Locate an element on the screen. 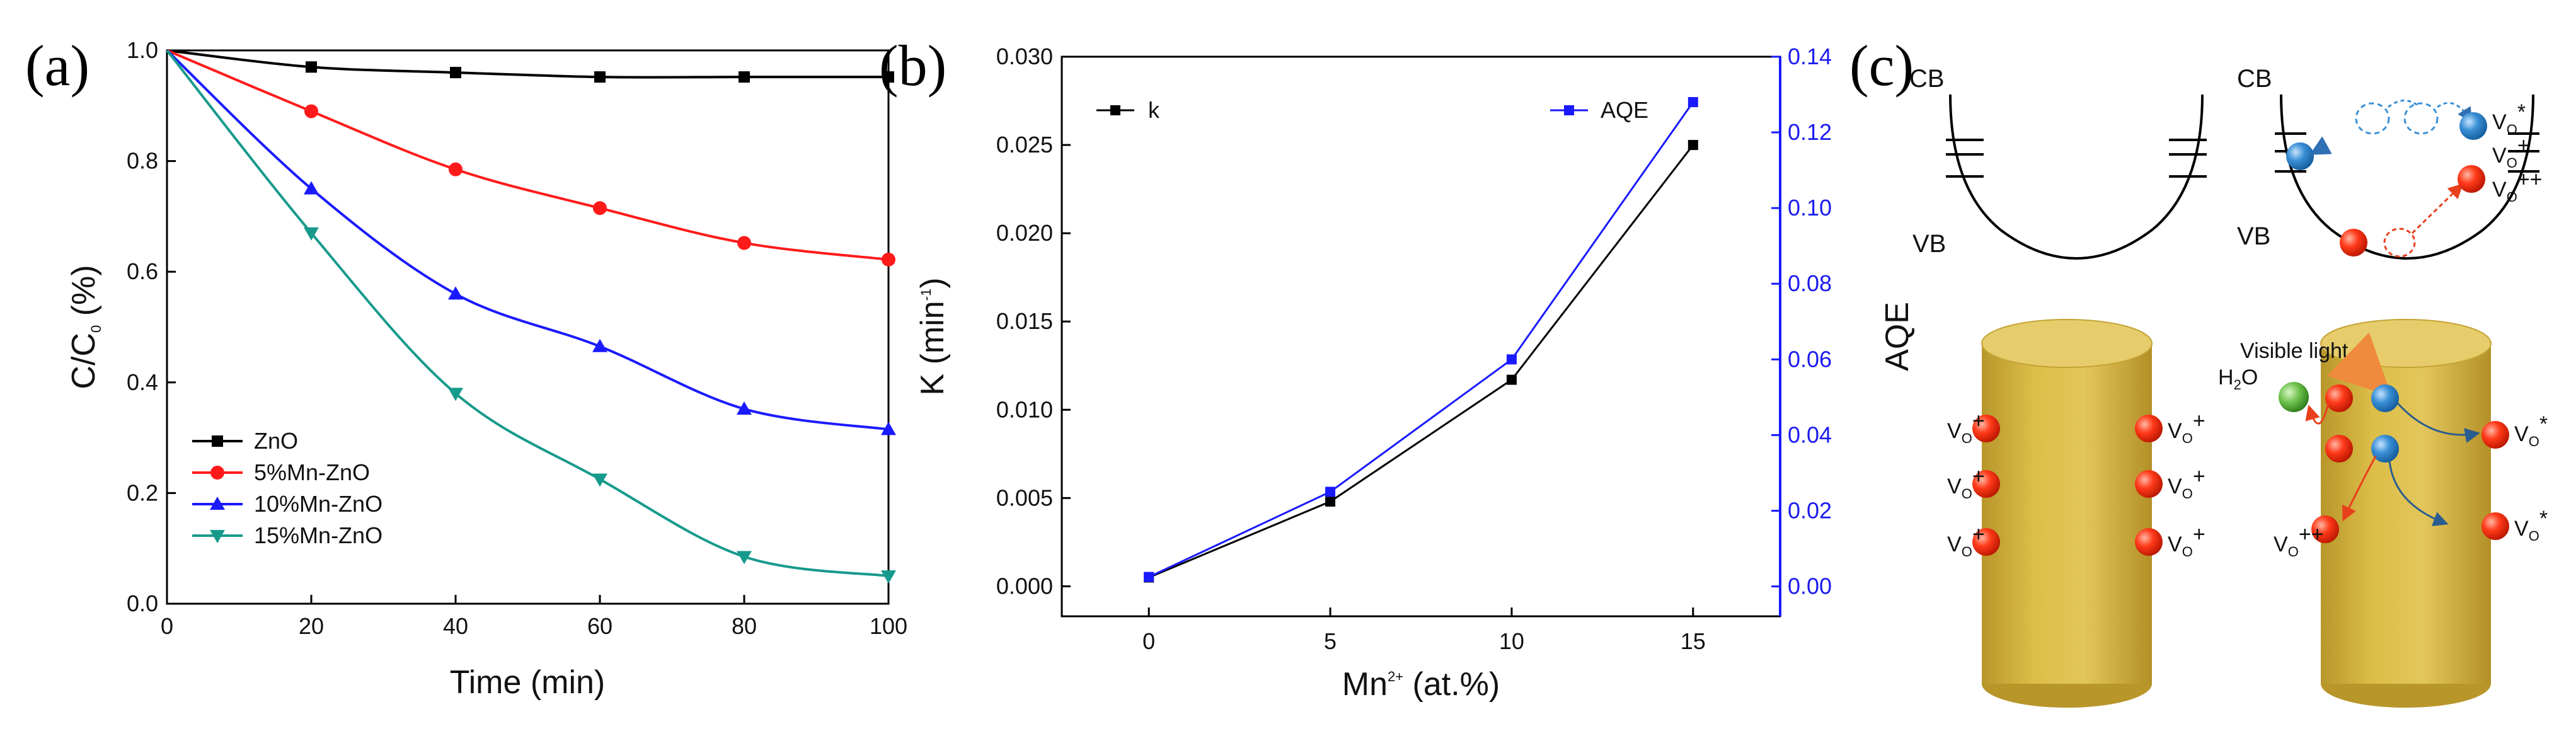 This screenshot has height=731, width=2576. chart-b-lines is located at coordinates (1421, 339).